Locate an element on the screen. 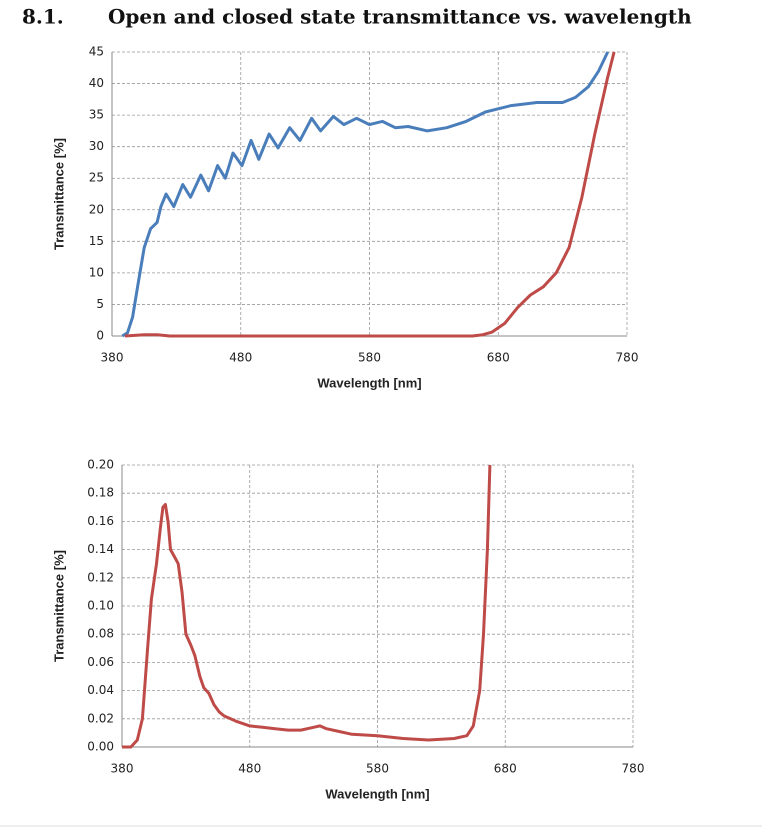  y-tick-label: 20 is located at coordinates (96, 209).